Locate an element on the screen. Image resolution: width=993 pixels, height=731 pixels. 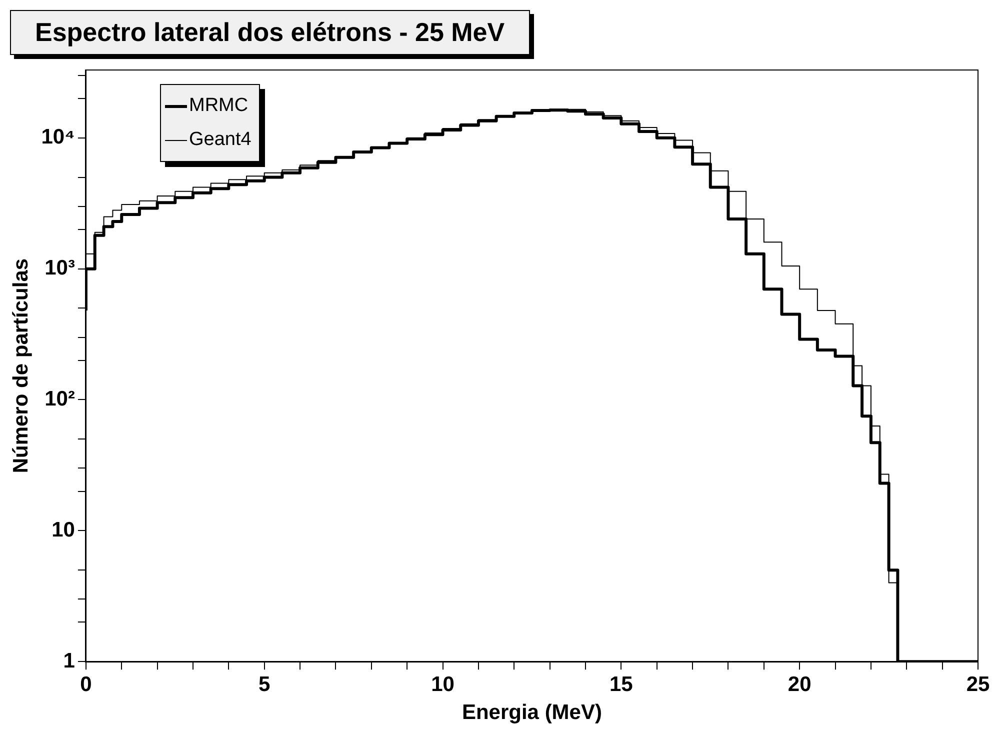
y-tick-label: 10 is located at coordinates (63, 530).